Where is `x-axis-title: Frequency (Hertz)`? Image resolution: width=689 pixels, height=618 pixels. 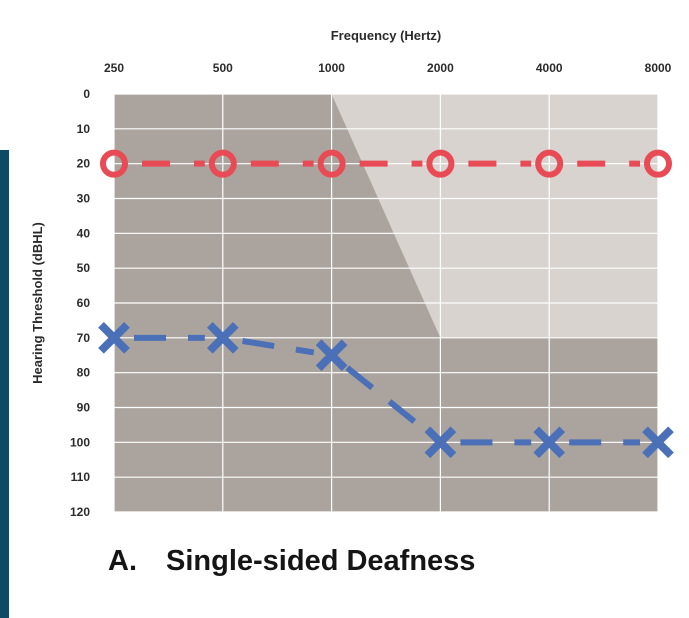 x-axis-title: Frequency (Hertz) is located at coordinates (386, 35).